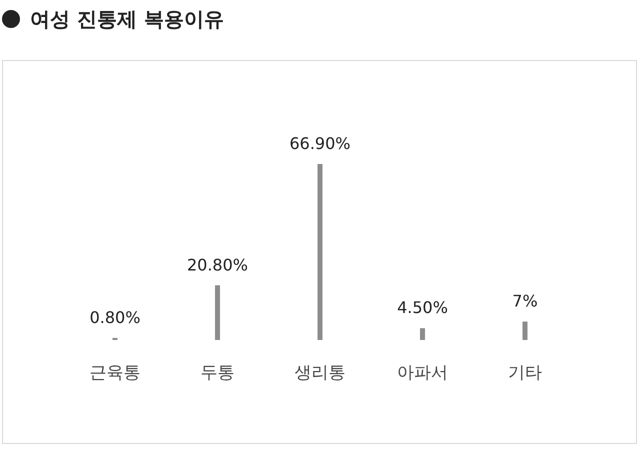 The height and width of the screenshot is (456, 640). I want to click on data-label: 0.80%, so click(115, 317).